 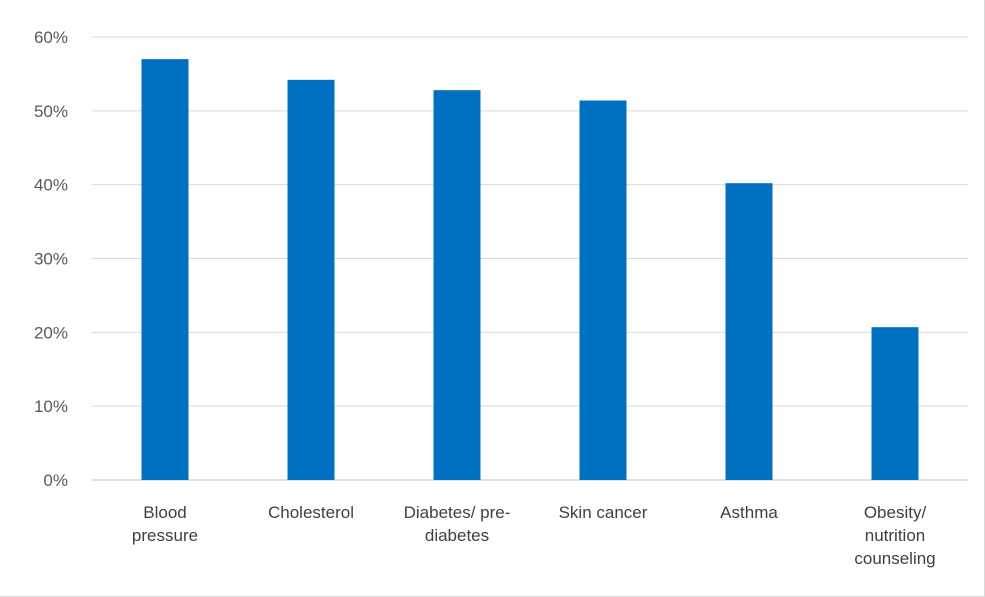 I want to click on x-tick-label: Diabetes/ pre-, so click(x=457, y=512).